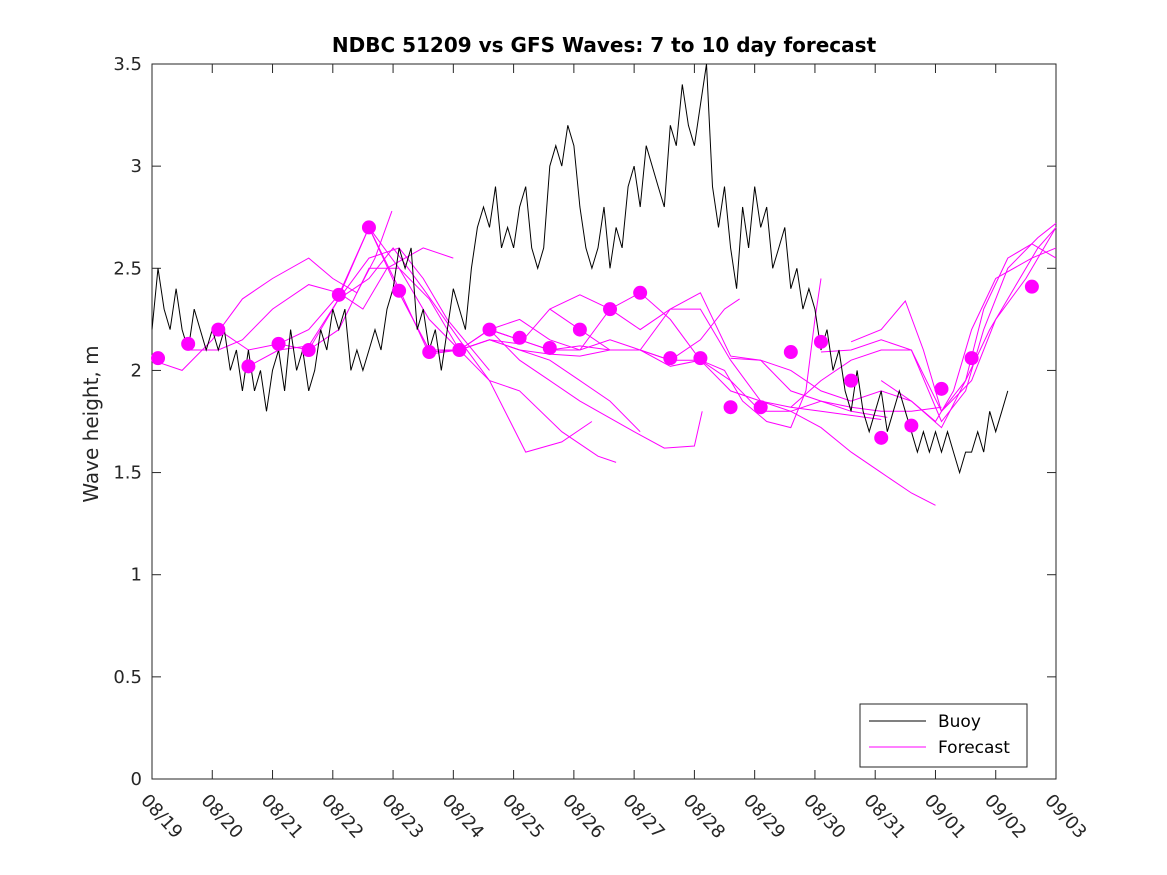 This screenshot has width=1167, height=875. What do you see at coordinates (136, 370) in the screenshot?
I see `y-tick-label: 2` at bounding box center [136, 370].